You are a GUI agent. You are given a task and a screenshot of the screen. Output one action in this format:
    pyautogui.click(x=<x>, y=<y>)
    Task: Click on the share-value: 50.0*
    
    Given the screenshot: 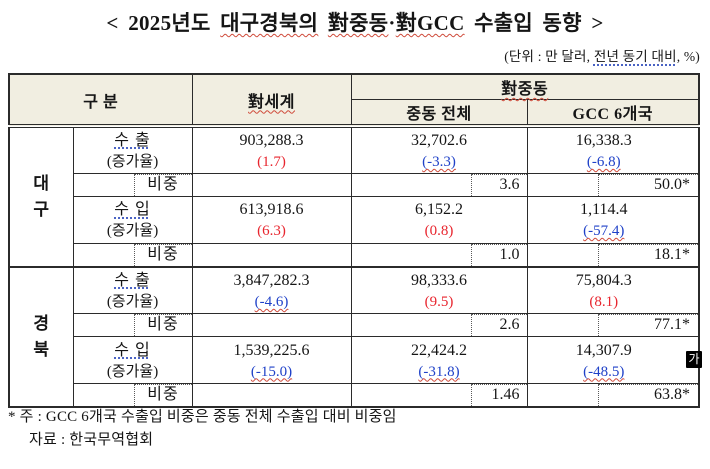 What is the action you would take?
    pyautogui.click(x=648, y=184)
    